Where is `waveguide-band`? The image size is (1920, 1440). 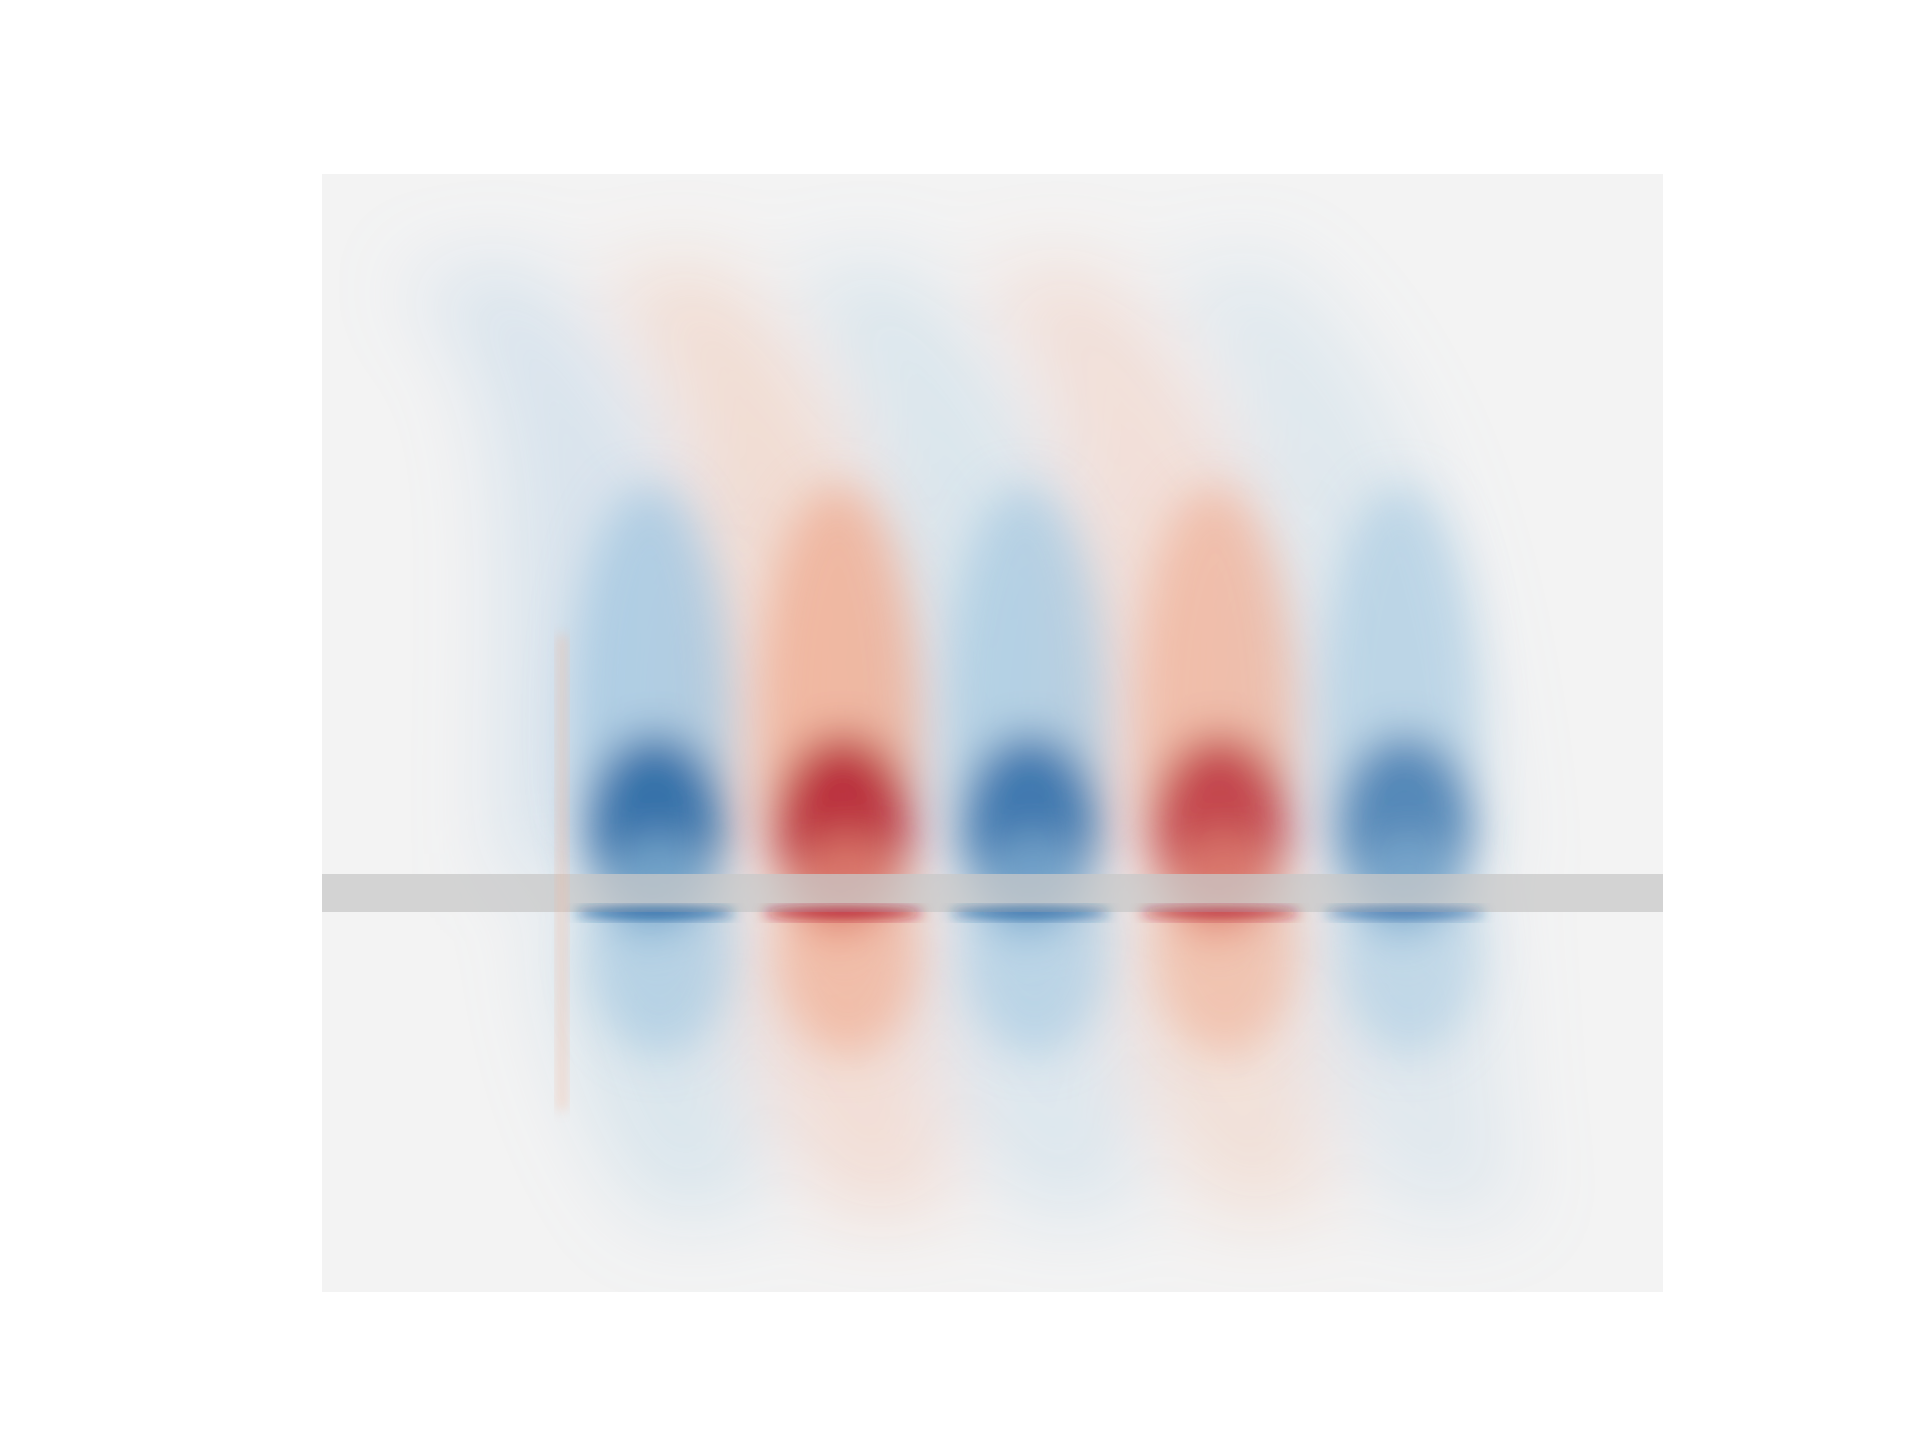
waveguide-band is located at coordinates (992, 893).